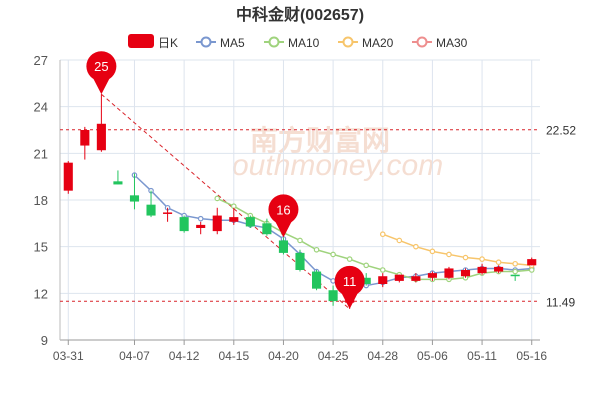  Describe the element at coordinates (274, 42) in the screenshot. I see `legend-marker-ma10` at that location.